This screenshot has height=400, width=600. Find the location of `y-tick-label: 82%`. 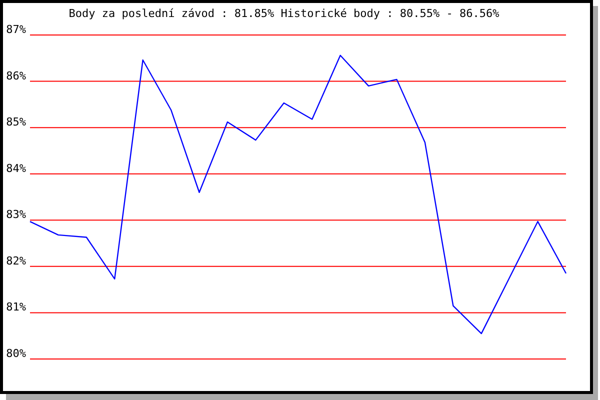

y-tick-label: 82% is located at coordinates (16, 261).